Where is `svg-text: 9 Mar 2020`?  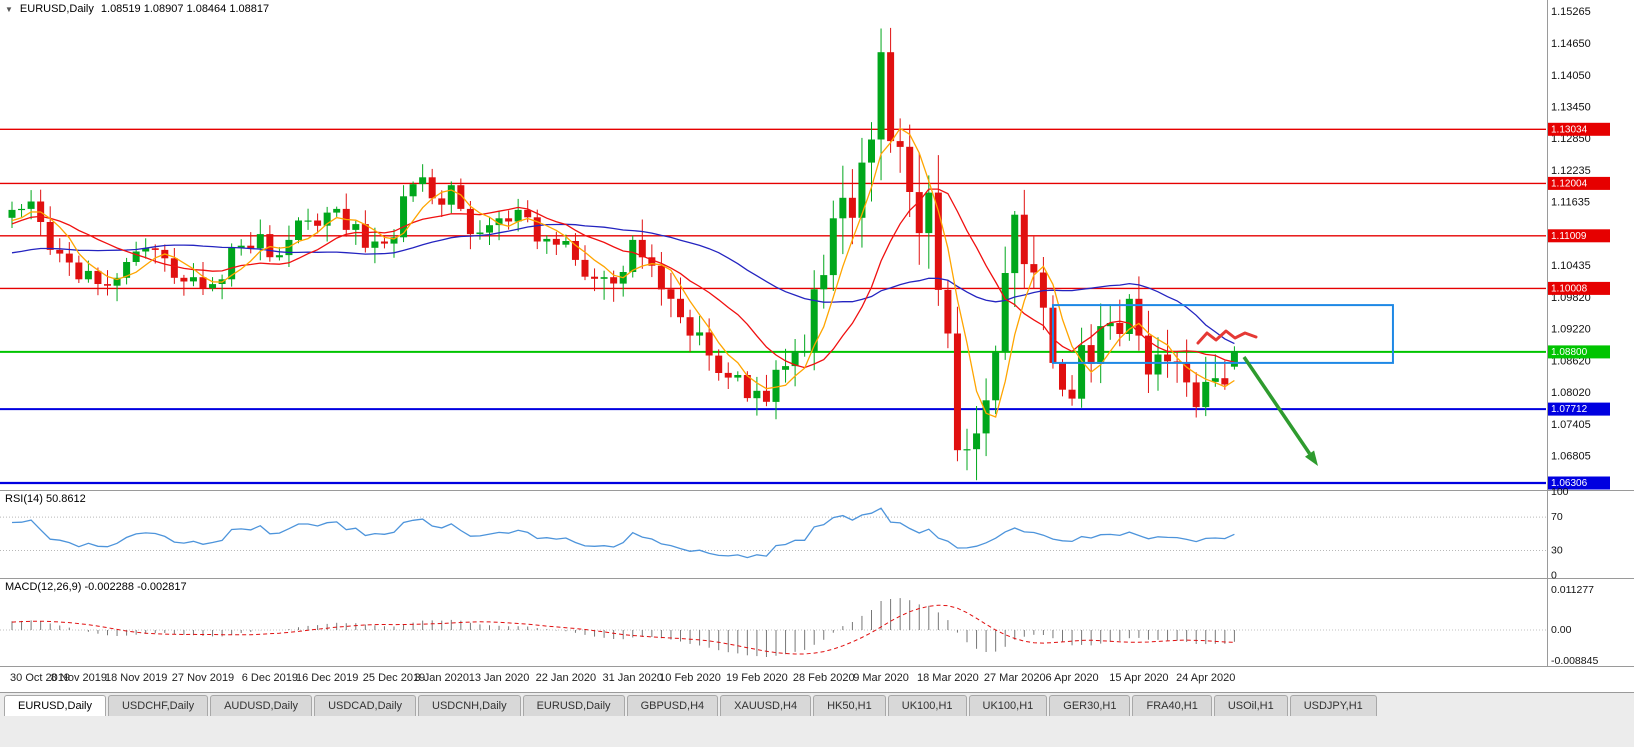 svg-text: 9 Mar 2020 is located at coordinates (881, 678).